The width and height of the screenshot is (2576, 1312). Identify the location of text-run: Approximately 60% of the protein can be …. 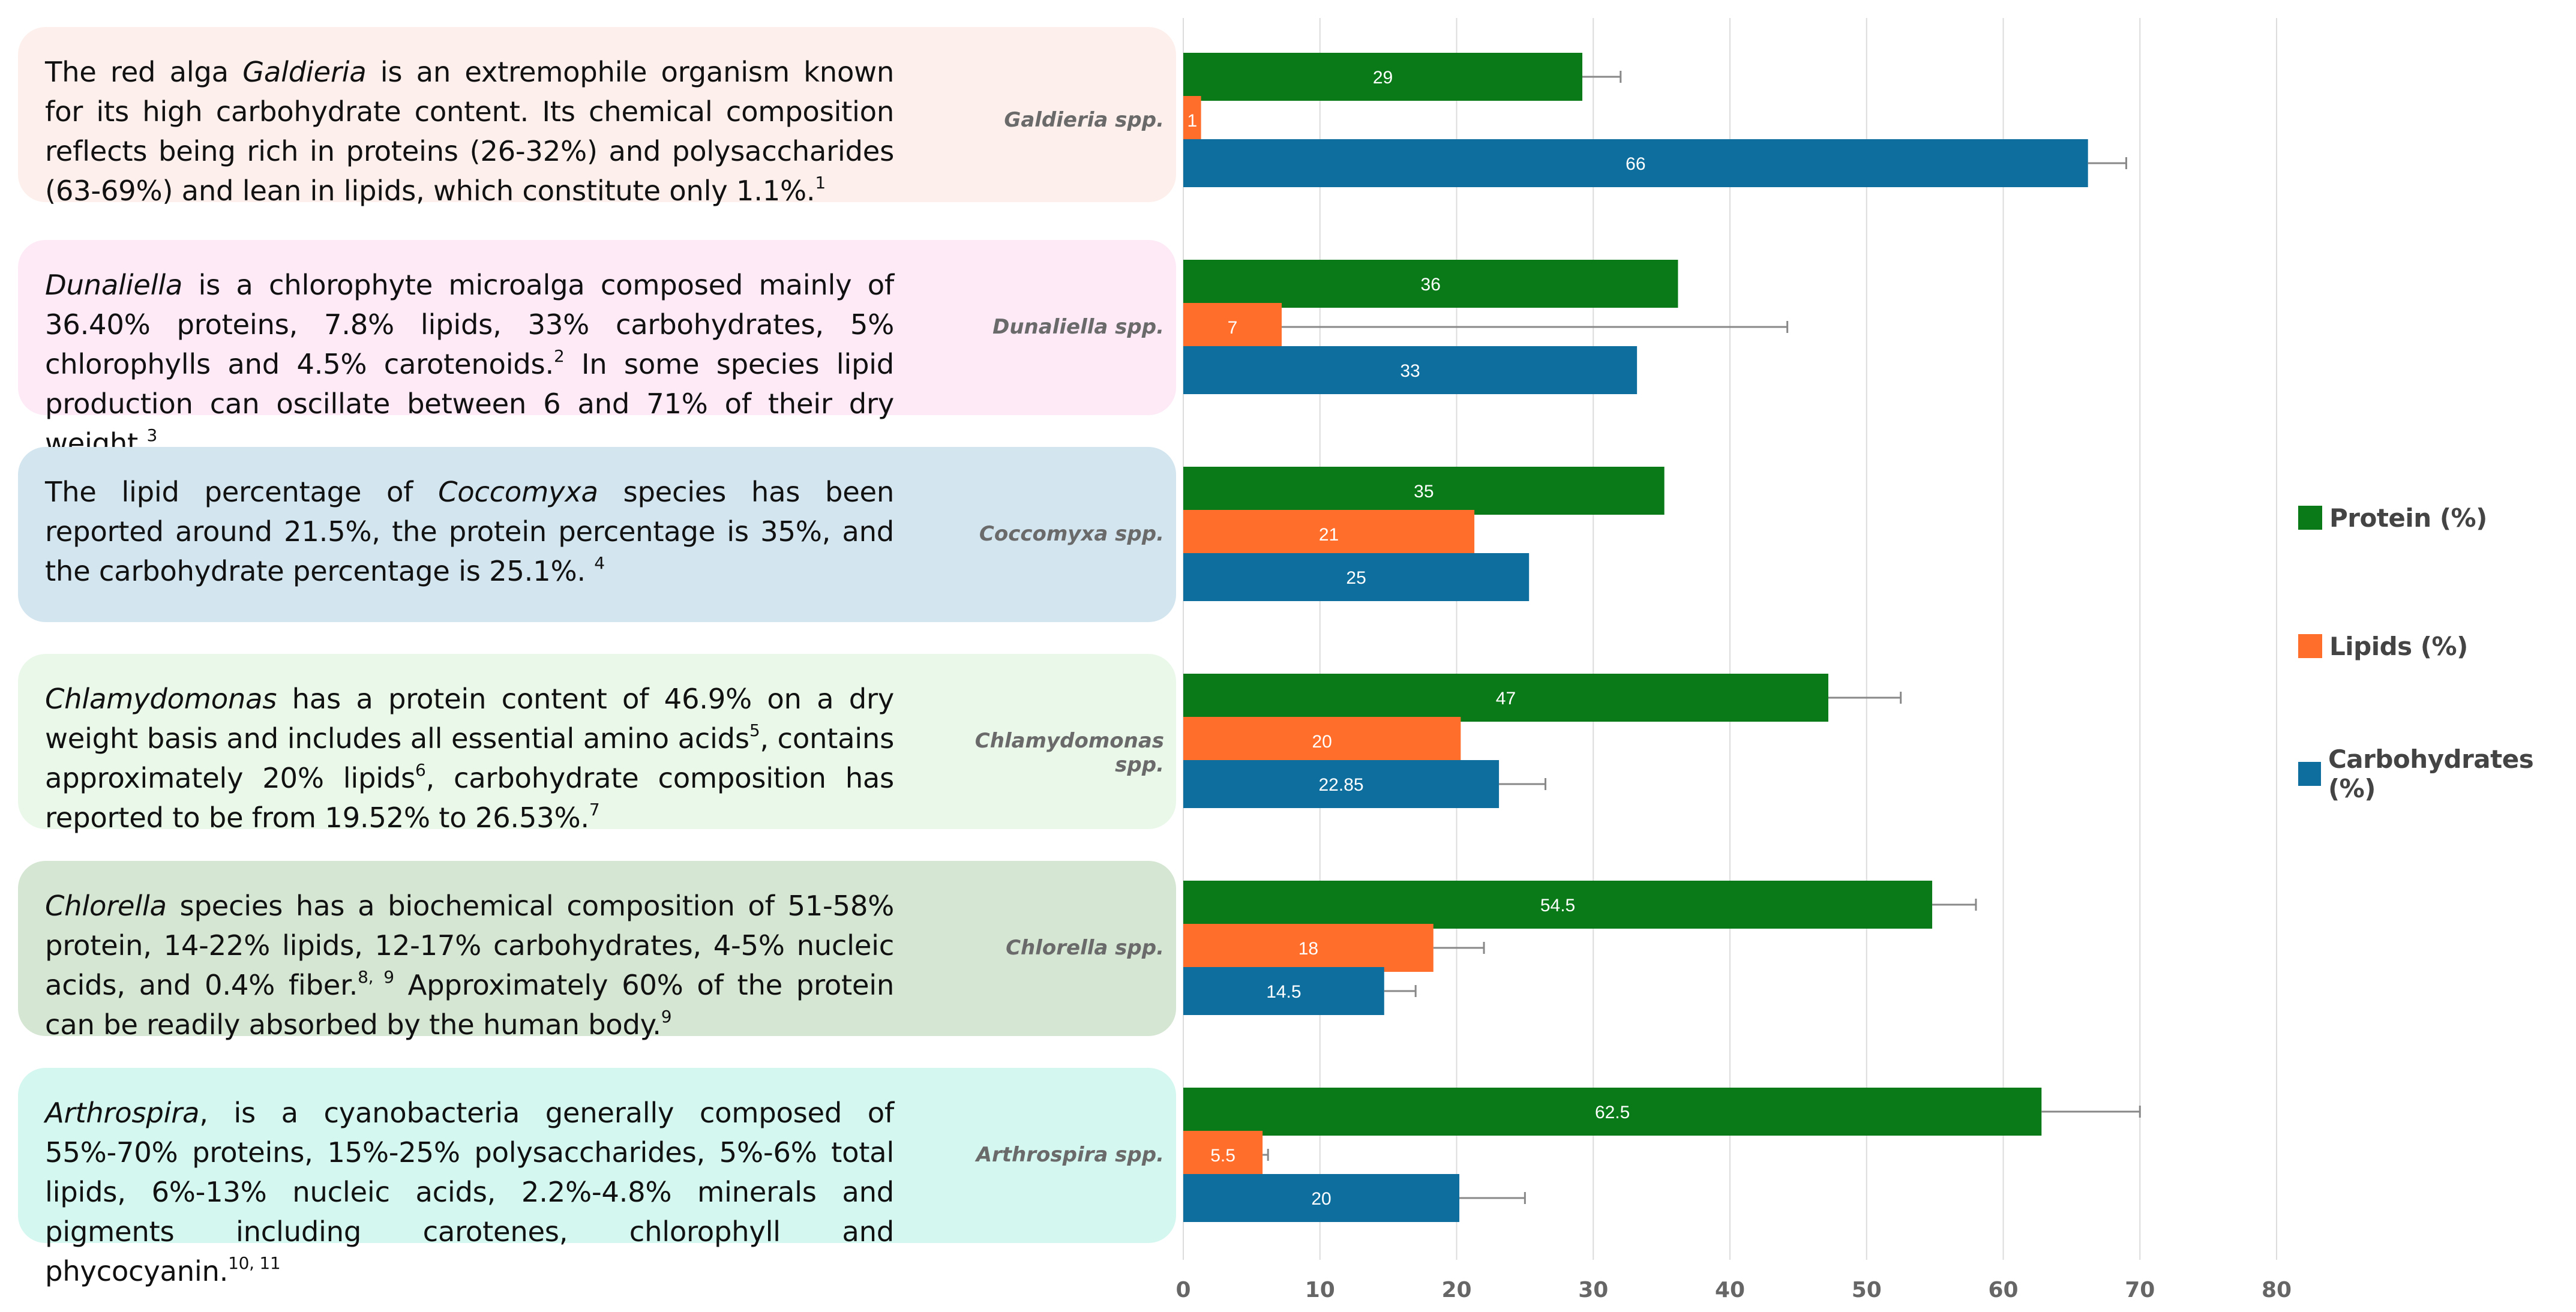
(469, 1005).